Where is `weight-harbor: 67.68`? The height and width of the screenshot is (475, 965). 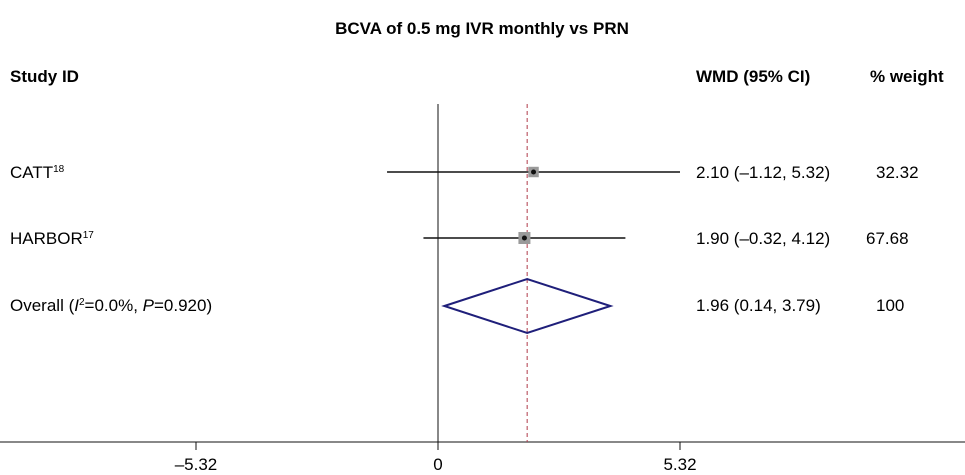
weight-harbor: 67.68 is located at coordinates (887, 238).